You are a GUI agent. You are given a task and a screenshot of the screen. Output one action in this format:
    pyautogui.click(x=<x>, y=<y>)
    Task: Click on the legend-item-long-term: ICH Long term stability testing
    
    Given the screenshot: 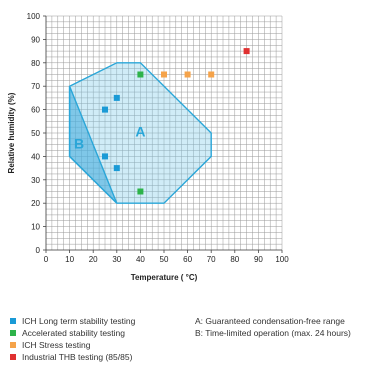 What is the action you would take?
    pyautogui.click(x=72, y=321)
    